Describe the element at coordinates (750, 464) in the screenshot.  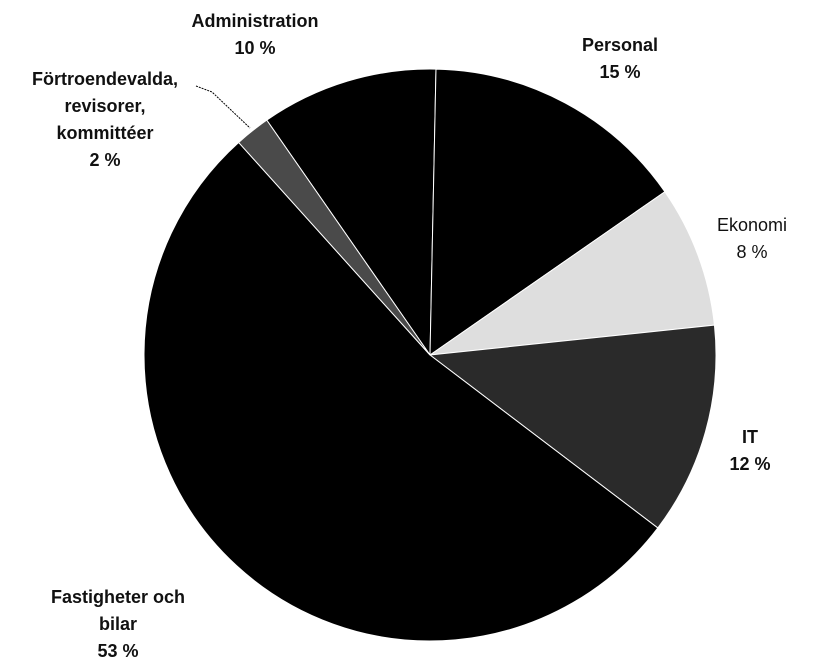
I see `value-label: 12 %` at that location.